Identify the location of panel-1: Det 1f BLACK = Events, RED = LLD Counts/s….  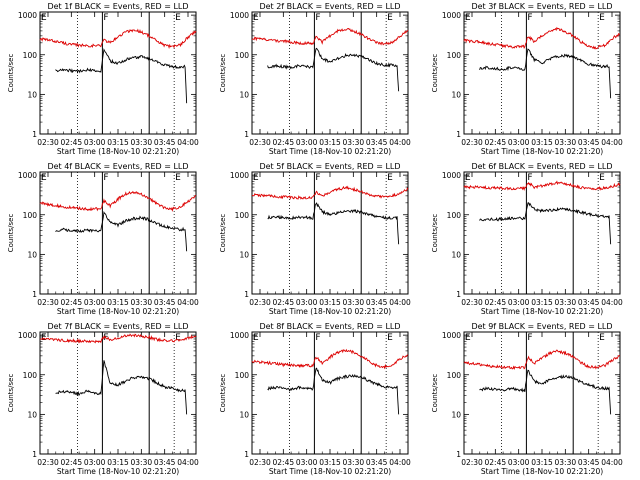
(103, 79).